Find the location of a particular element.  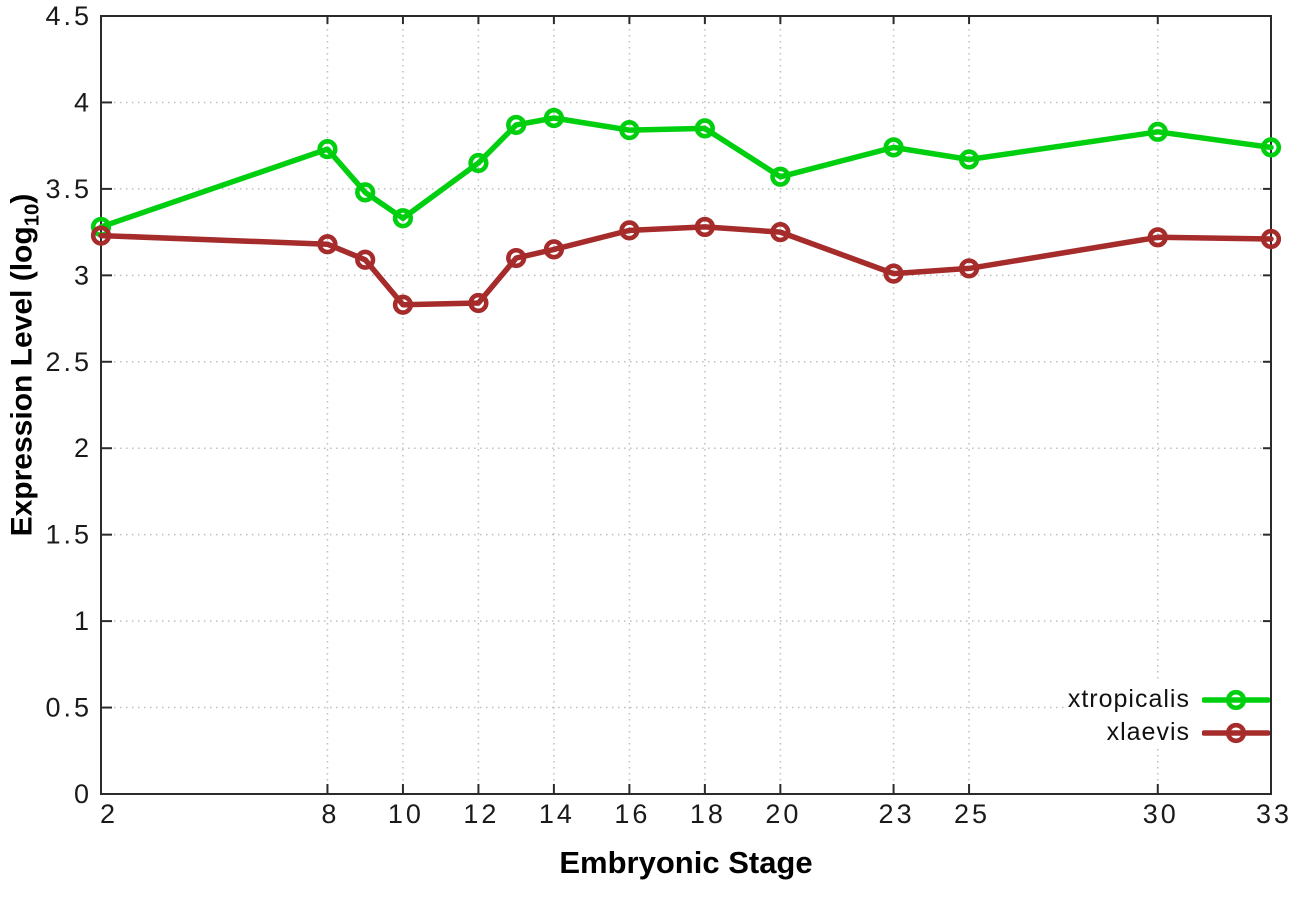

svg-text: 8 is located at coordinates (330, 814).